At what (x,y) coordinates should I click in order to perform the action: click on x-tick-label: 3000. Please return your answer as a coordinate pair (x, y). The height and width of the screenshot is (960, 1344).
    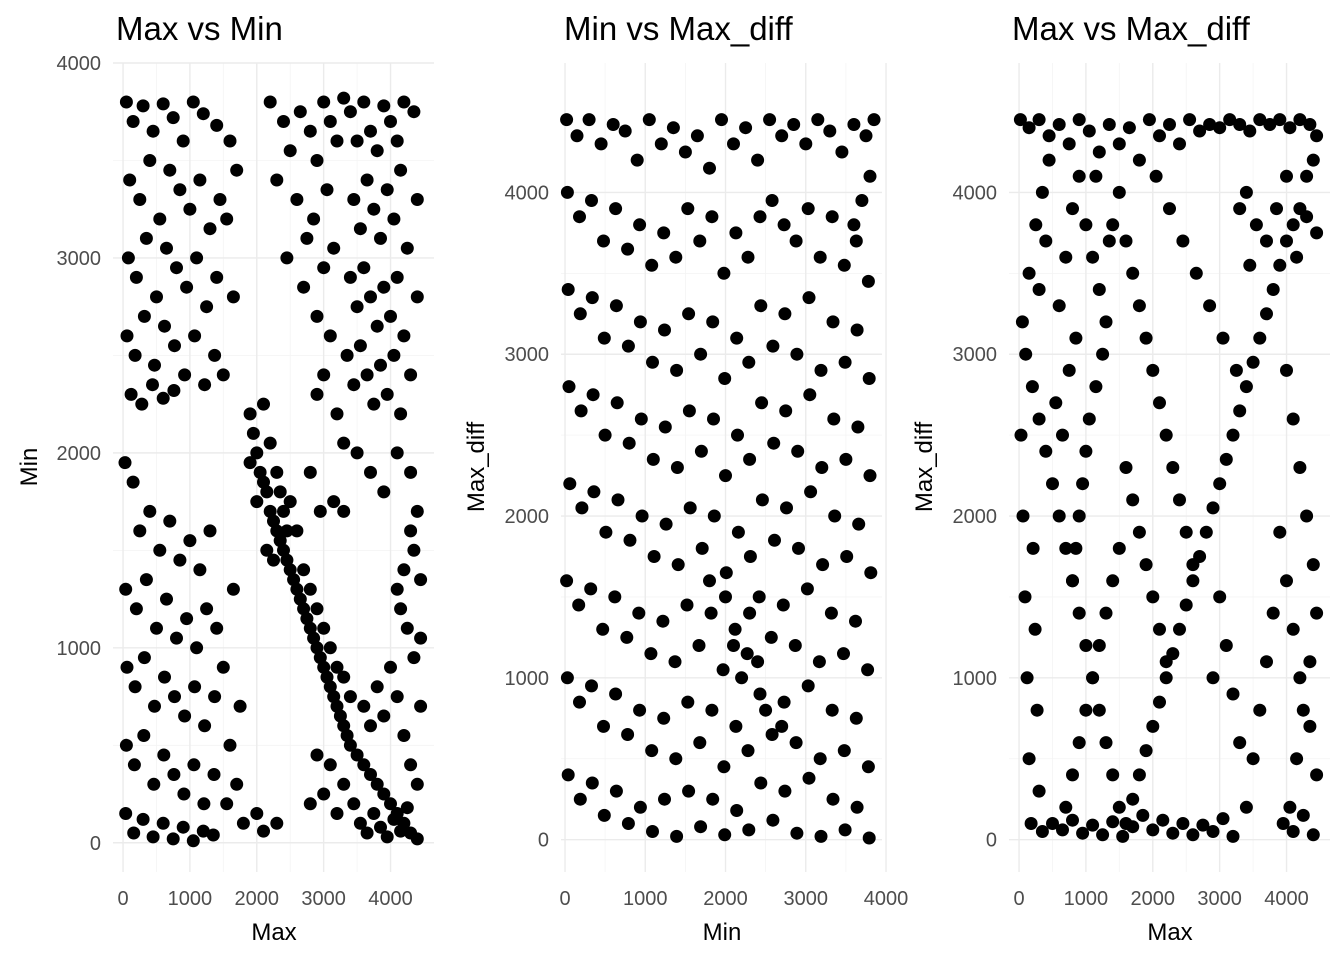
    Looking at the image, I should click on (1219, 899).